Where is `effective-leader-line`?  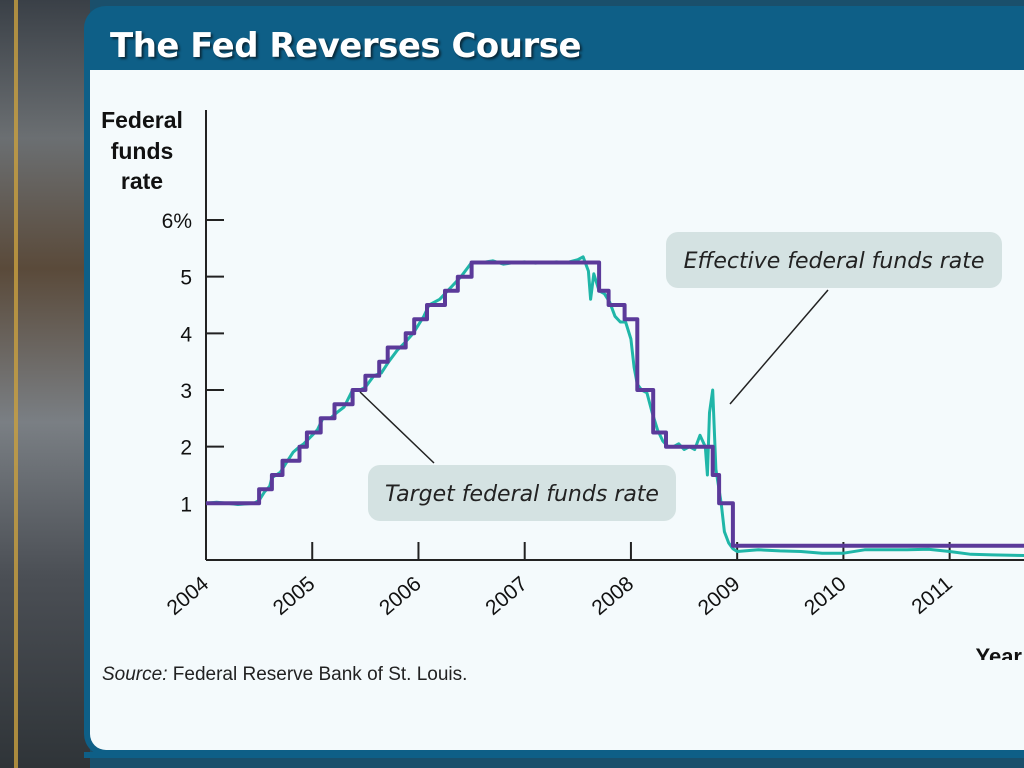
effective-leader-line is located at coordinates (779, 347).